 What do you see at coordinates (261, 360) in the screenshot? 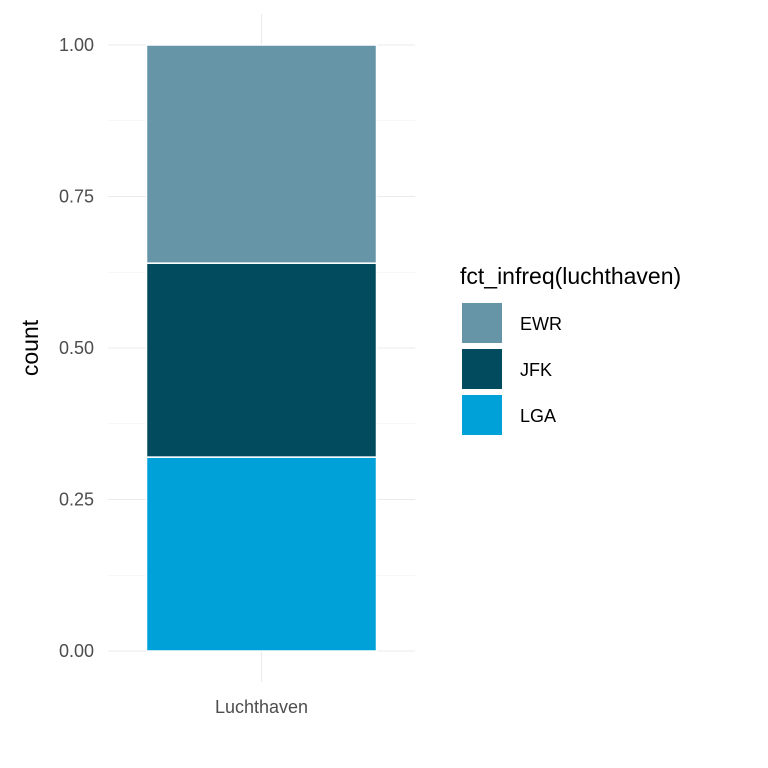
I see `bar-segment-jfk` at bounding box center [261, 360].